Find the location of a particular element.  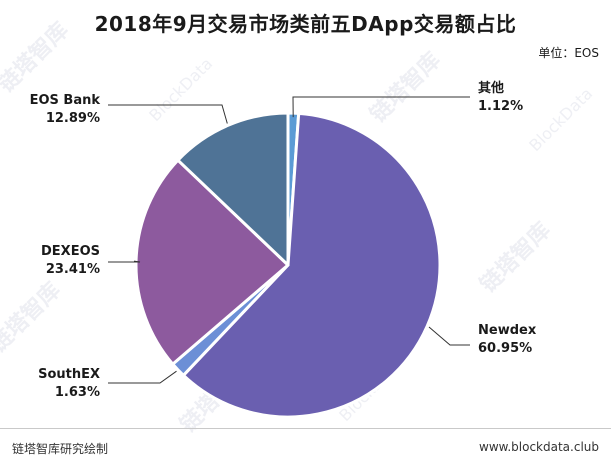

slice-label: Newdex is located at coordinates (507, 330).